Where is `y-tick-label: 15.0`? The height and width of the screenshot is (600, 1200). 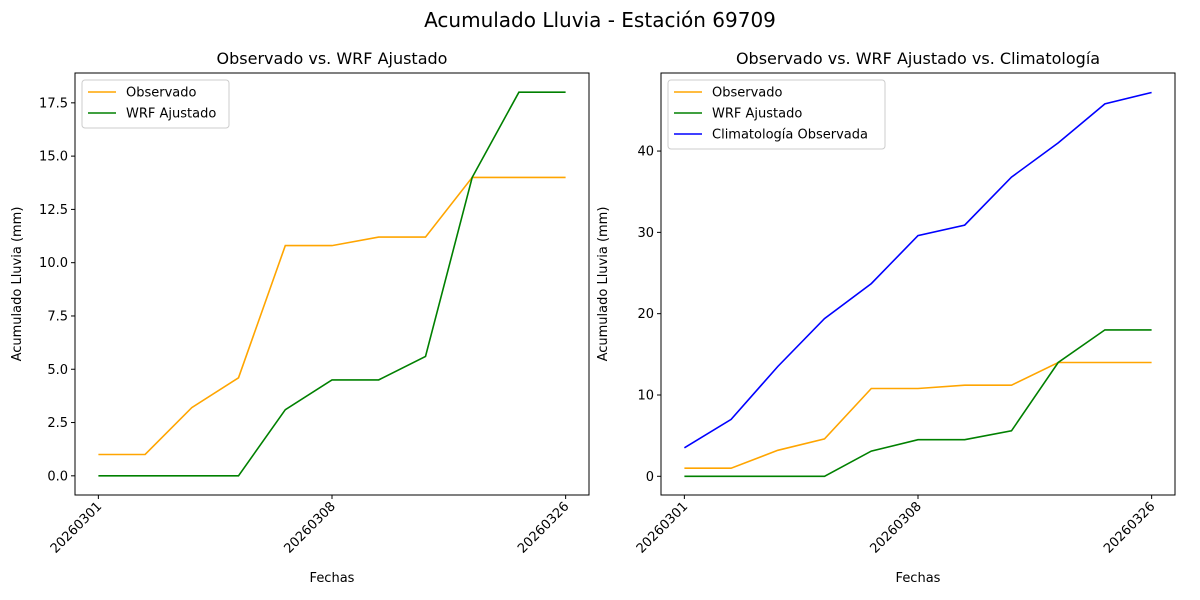 y-tick-label: 15.0 is located at coordinates (53, 157).